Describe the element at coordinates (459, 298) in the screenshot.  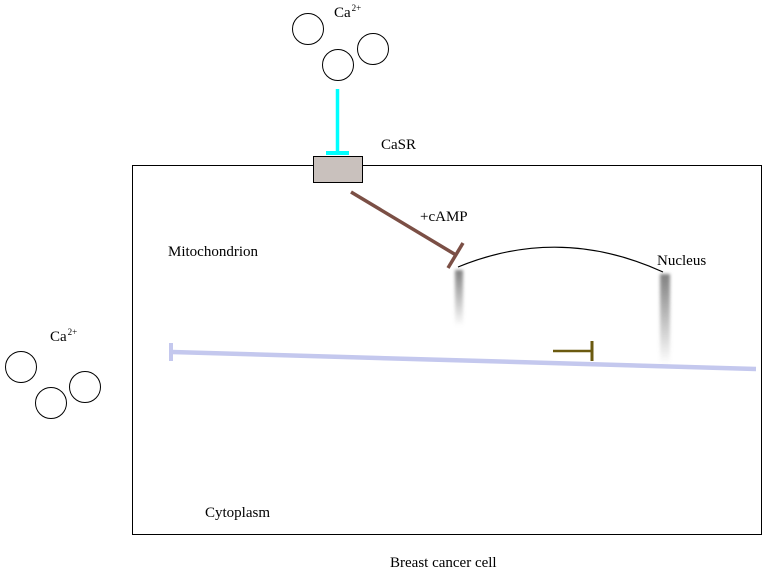
I see `shadow-left` at that location.